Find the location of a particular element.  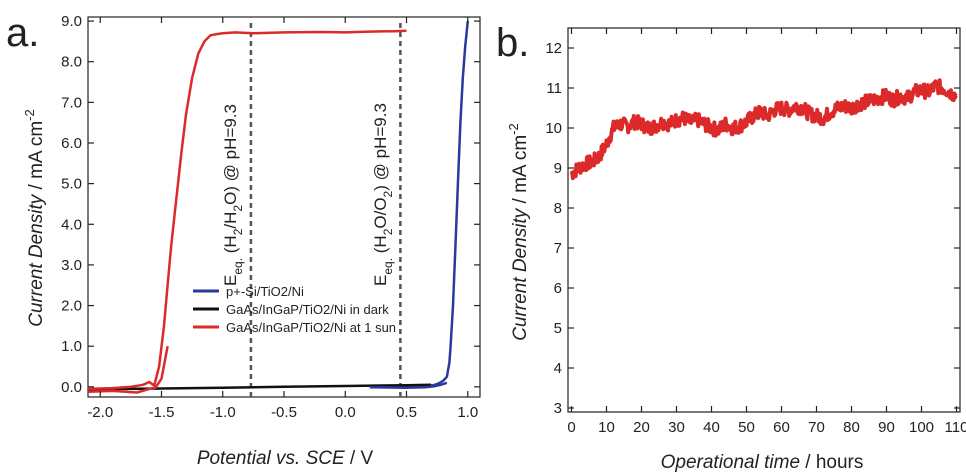

vline-label-o2-part2: O/O is located at coordinates (380, 212).